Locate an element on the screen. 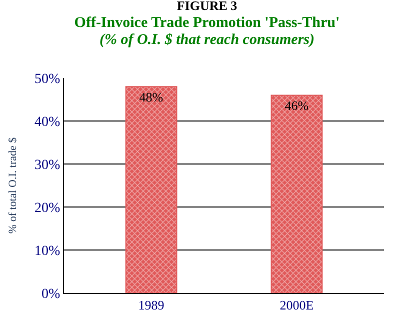  y-tick-label: 30% is located at coordinates (47, 165).